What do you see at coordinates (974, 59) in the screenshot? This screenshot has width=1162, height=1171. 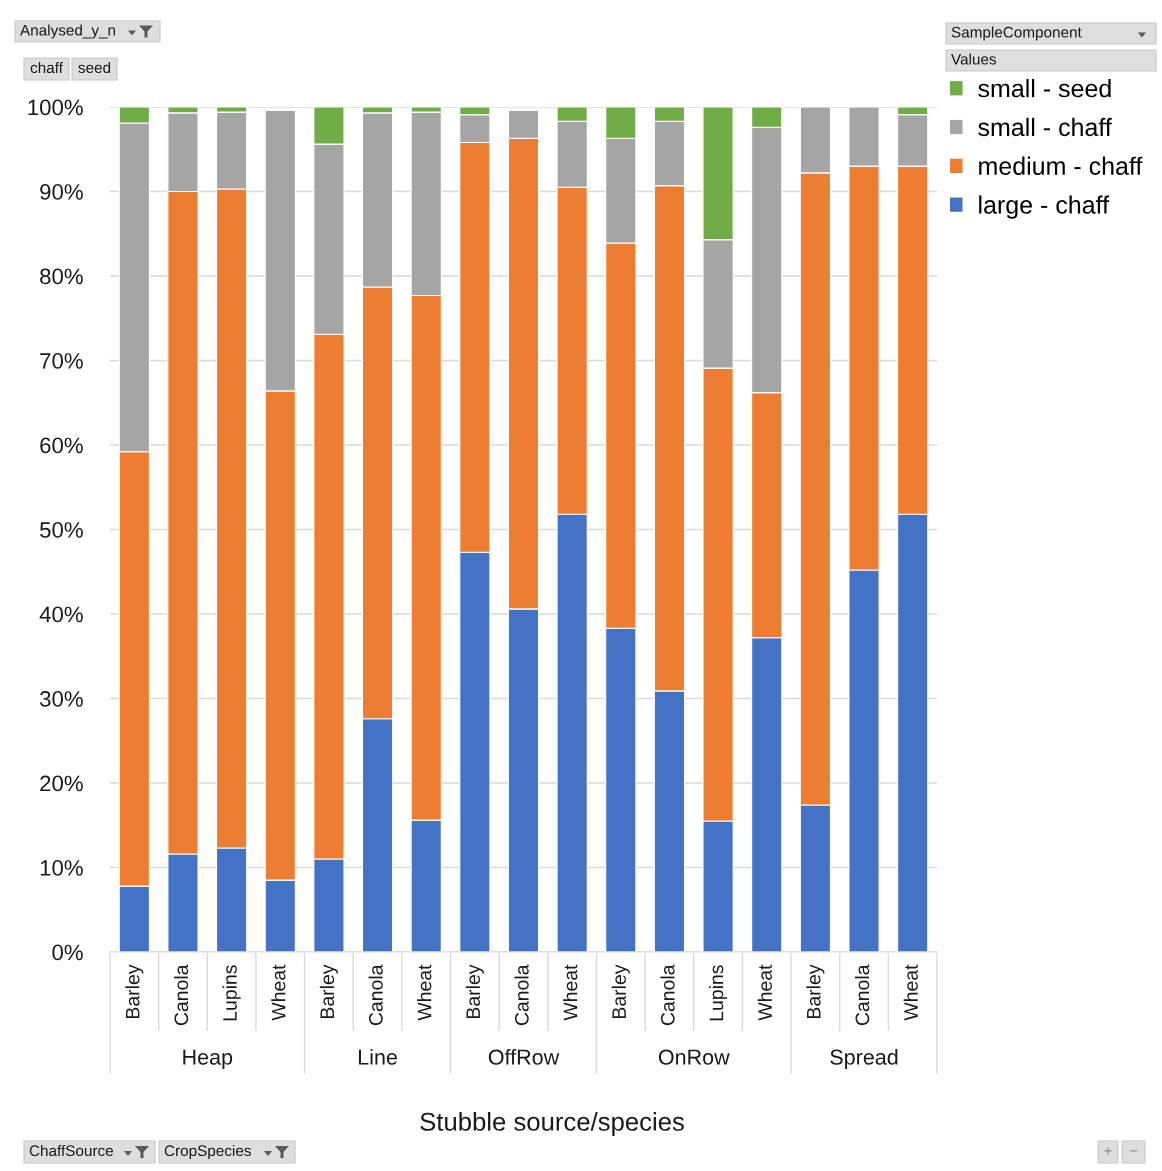 I see `text: Values` at bounding box center [974, 59].